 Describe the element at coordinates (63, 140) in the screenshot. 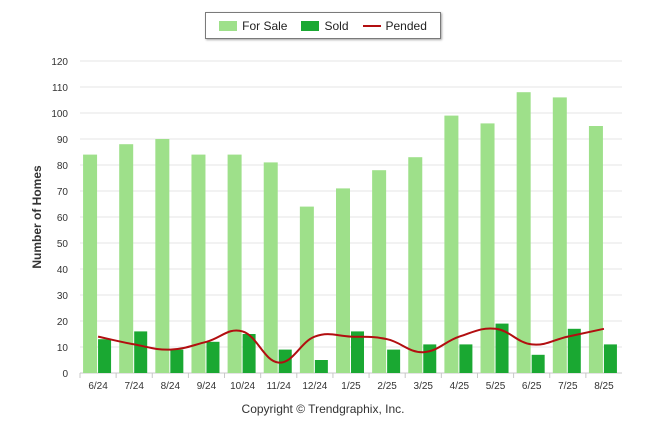

I see `y-tick-label: 90` at that location.